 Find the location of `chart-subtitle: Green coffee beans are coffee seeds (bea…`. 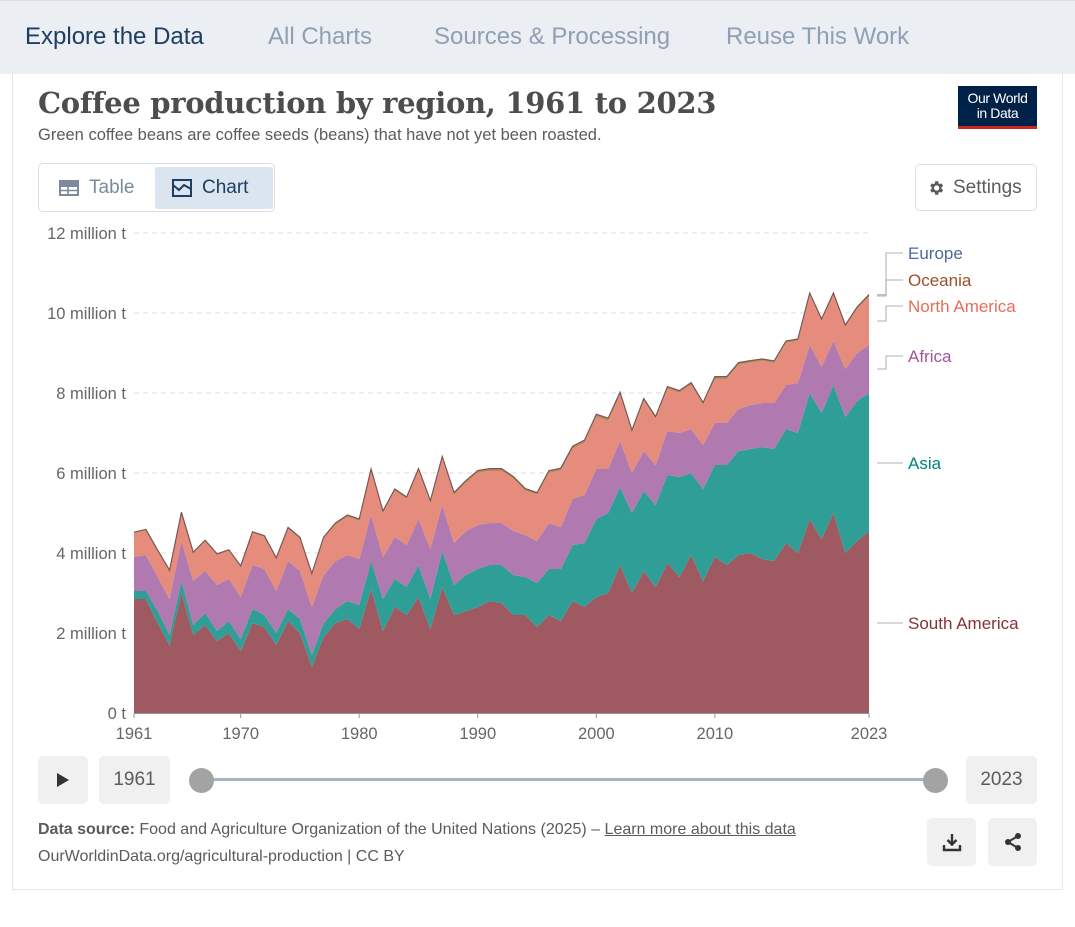

chart-subtitle: Green coffee beans are coffee seeds (bea… is located at coordinates (320, 135).